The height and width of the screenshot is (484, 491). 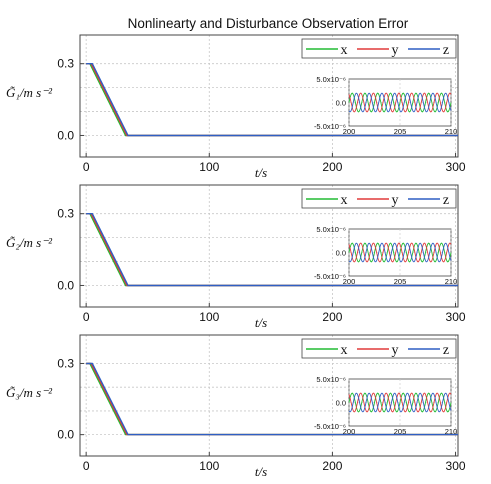 I want to click on y-axis-label: G̃₂/m s⁻², so click(x=29, y=242).